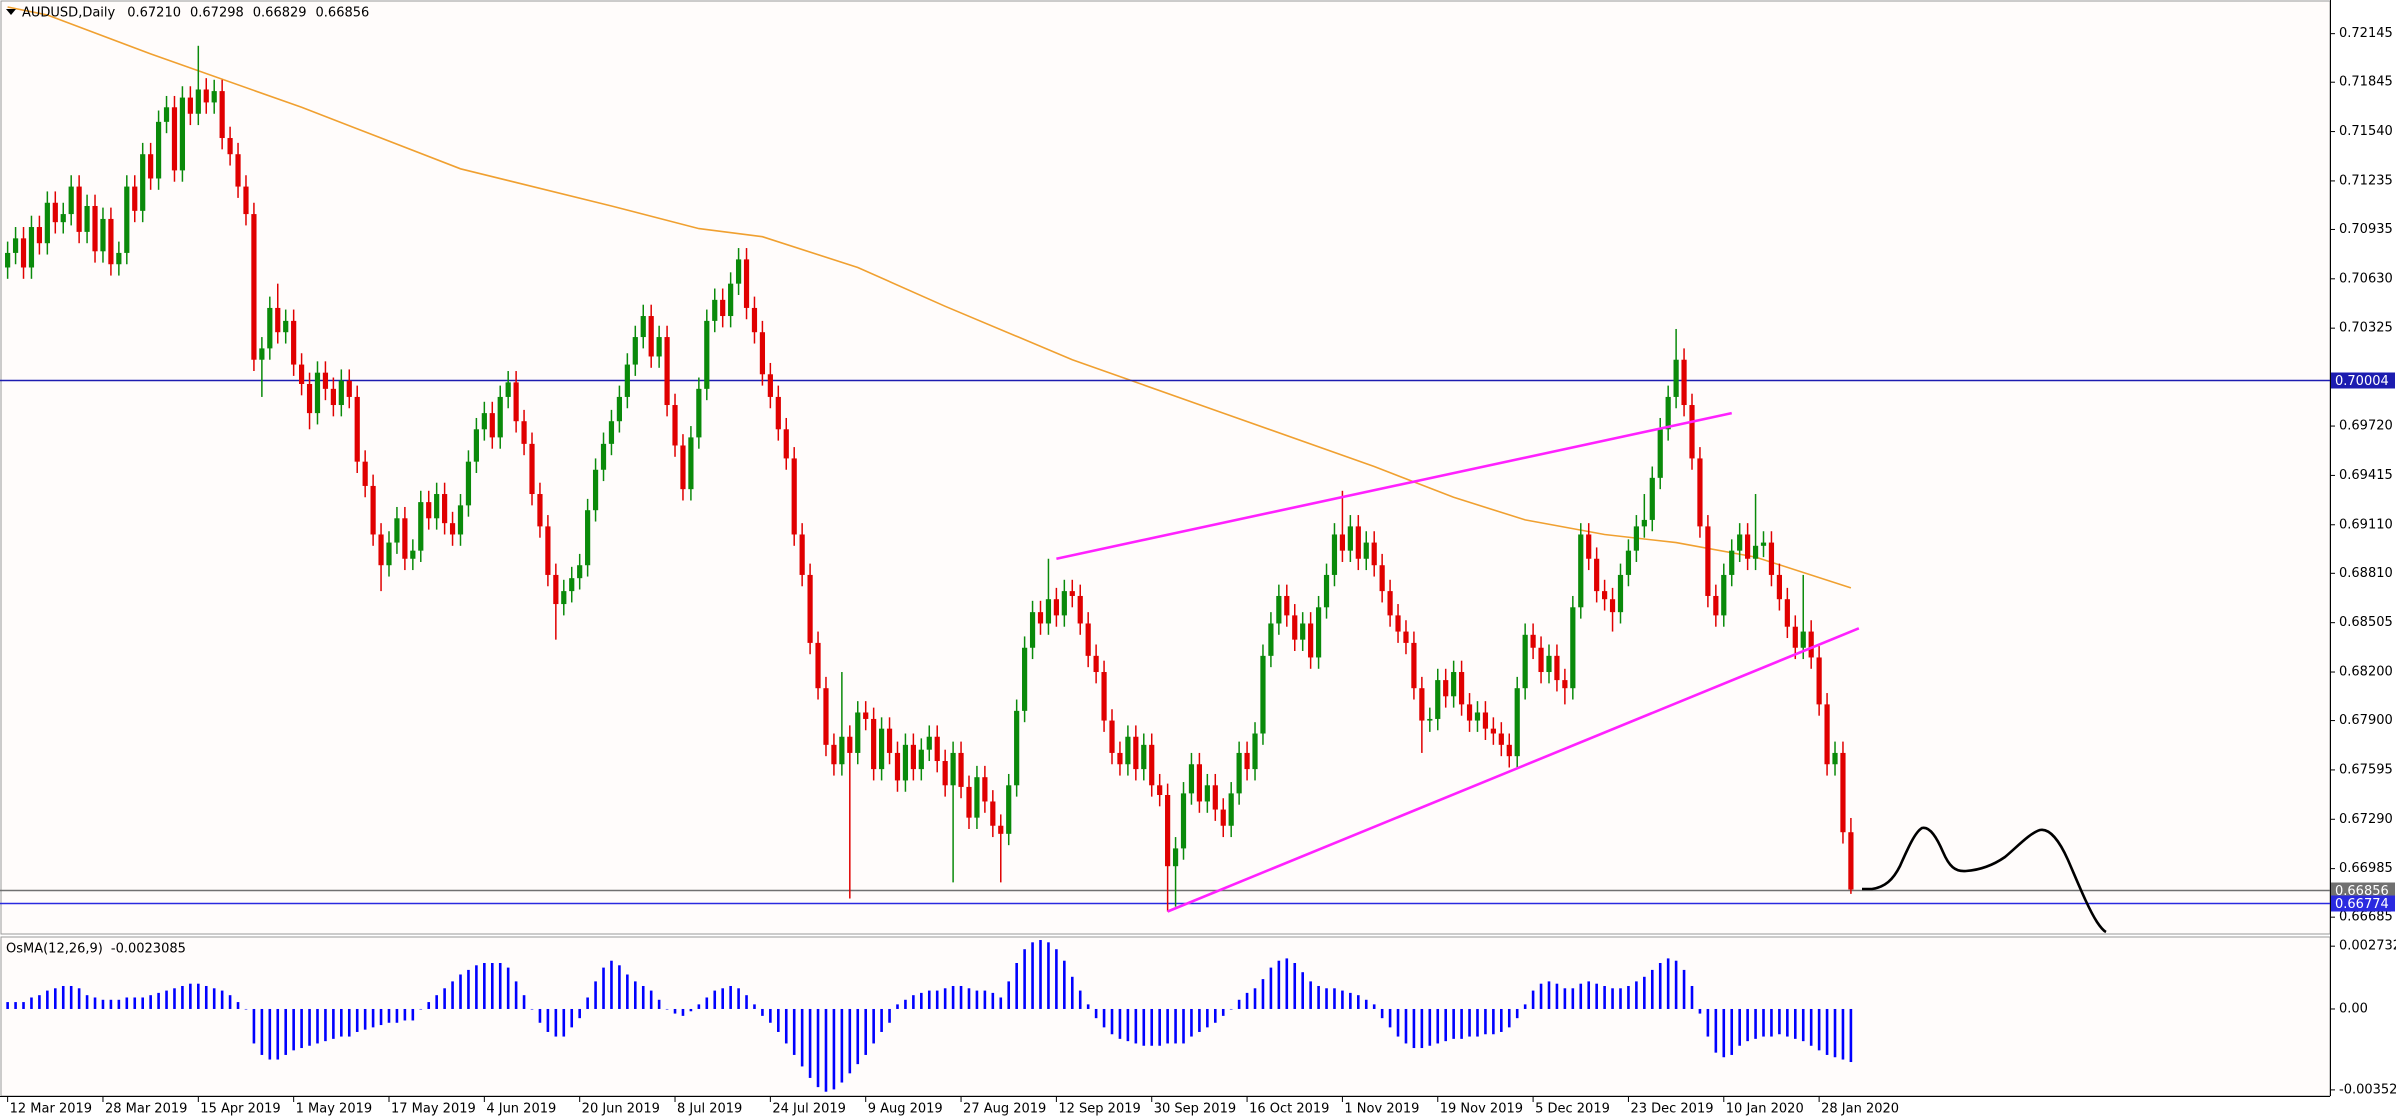 This screenshot has width=2396, height=1120. What do you see at coordinates (2363, 903) in the screenshot?
I see `price-label-box` at bounding box center [2363, 903].